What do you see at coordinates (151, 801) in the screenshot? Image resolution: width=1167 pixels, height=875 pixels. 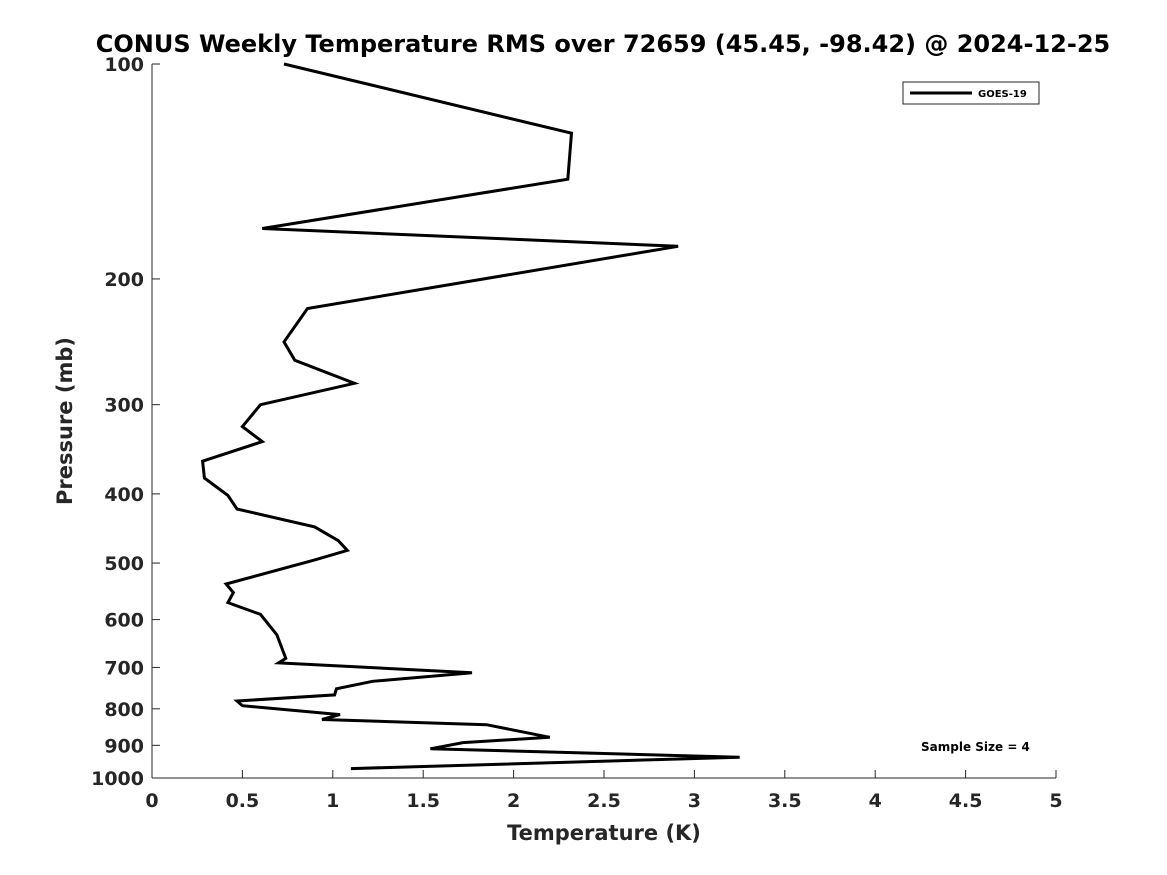 I see `x-tick-label: 0` at bounding box center [151, 801].